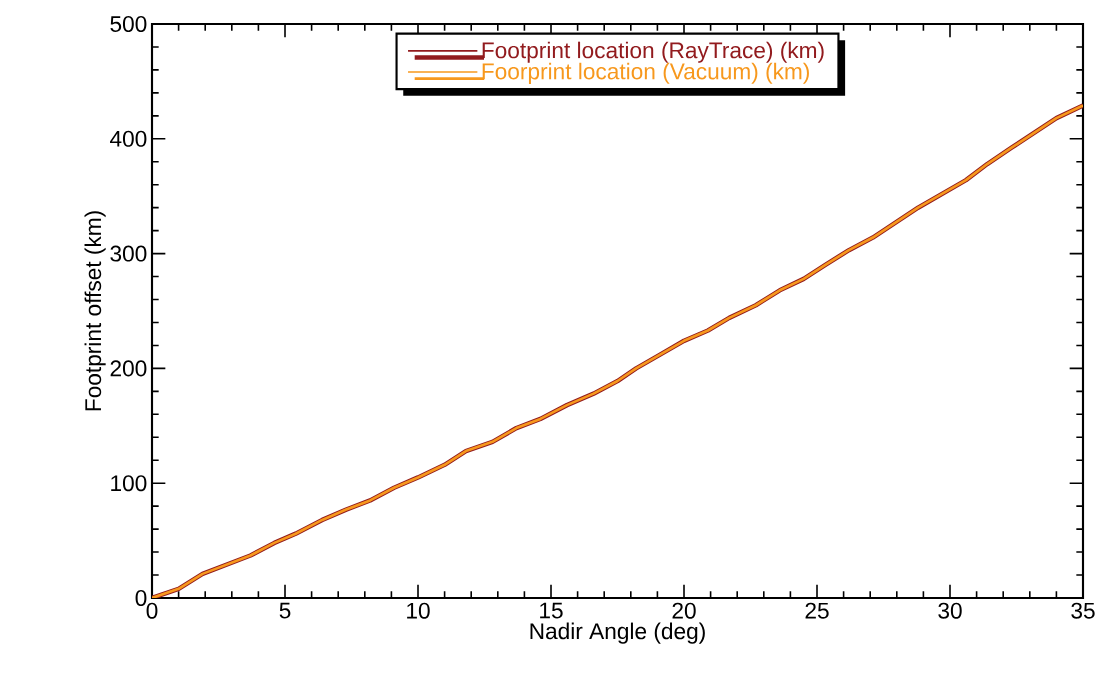 The image size is (1103, 677). Describe the element at coordinates (950, 610) in the screenshot. I see `x-tick-label: 30` at that location.